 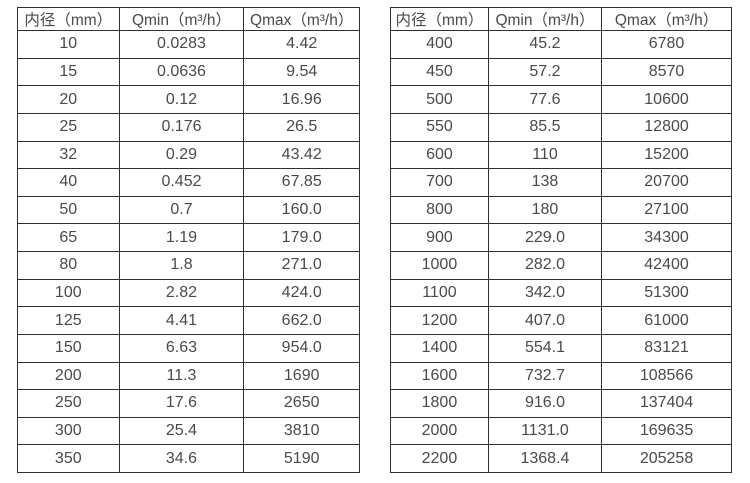 What do you see at coordinates (666, 182) in the screenshot?
I see `table-cell: 20700` at bounding box center [666, 182].